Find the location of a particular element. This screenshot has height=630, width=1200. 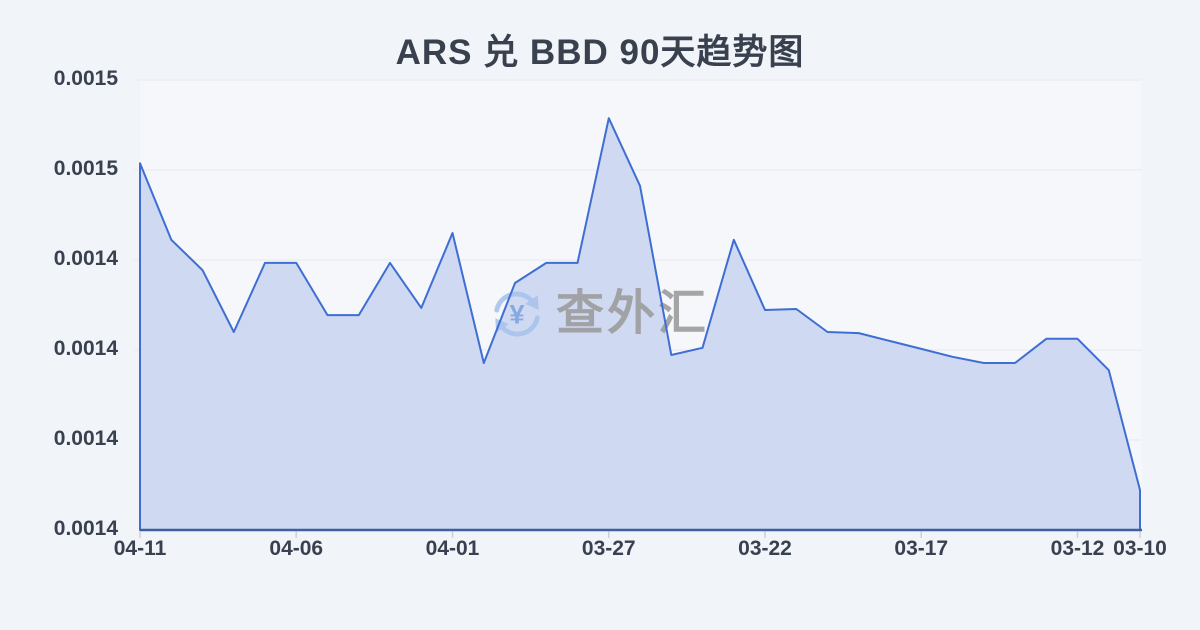

x-axis-label: 04-06 is located at coordinates (296, 548).